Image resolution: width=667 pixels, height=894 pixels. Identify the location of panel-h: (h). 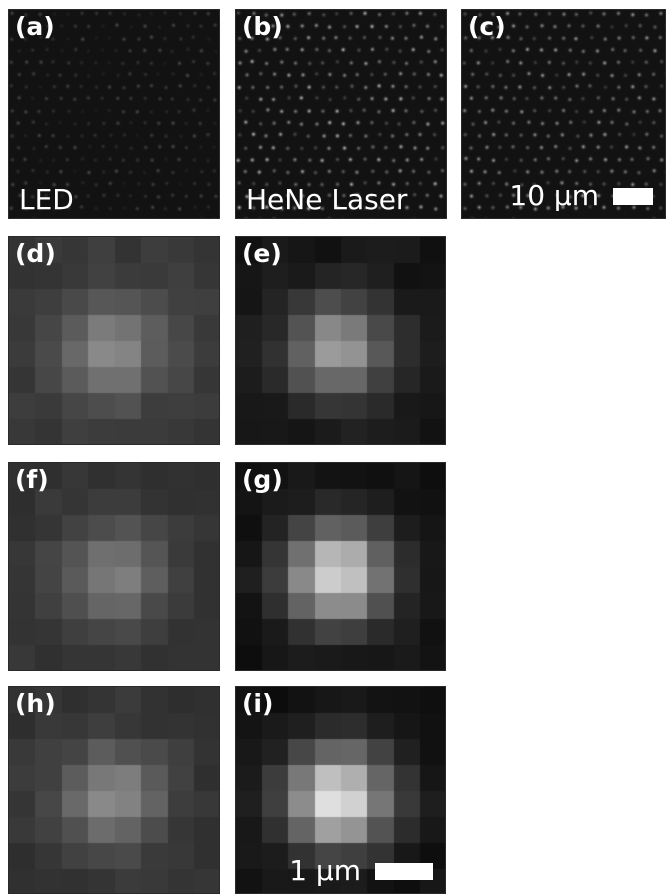
(114, 790).